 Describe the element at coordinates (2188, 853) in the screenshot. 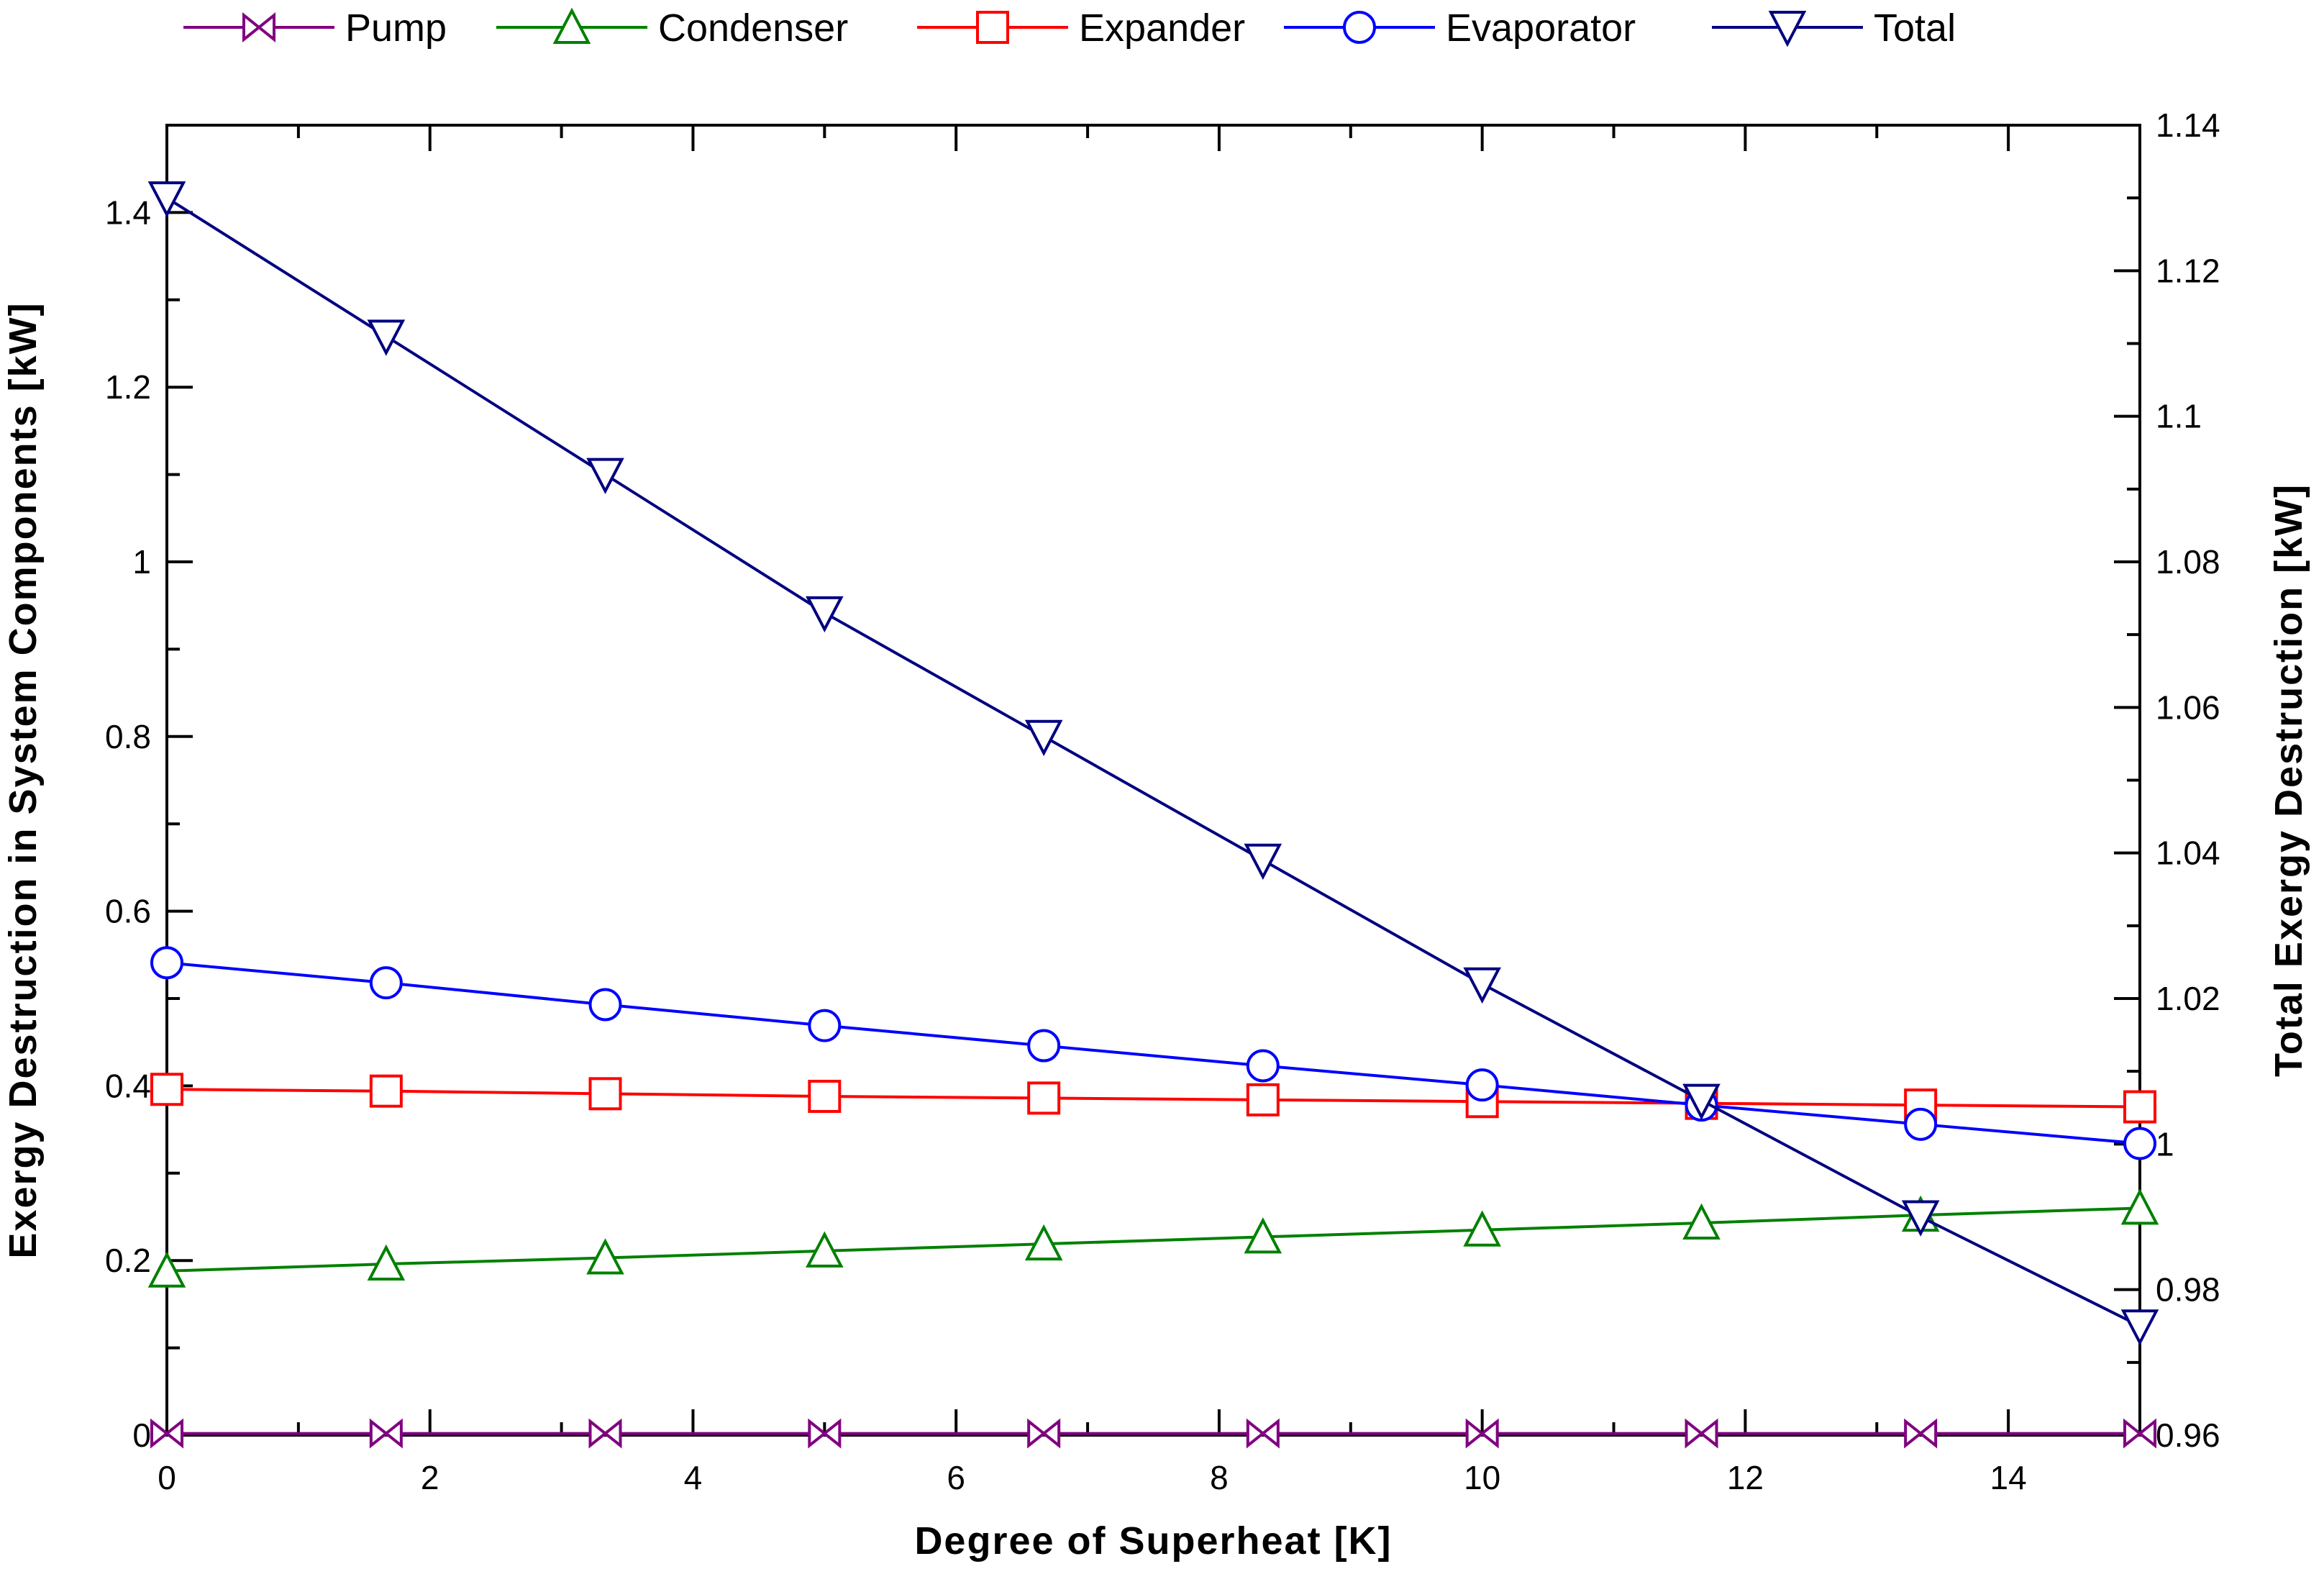

I see `y2-tick-label: 1.04` at that location.